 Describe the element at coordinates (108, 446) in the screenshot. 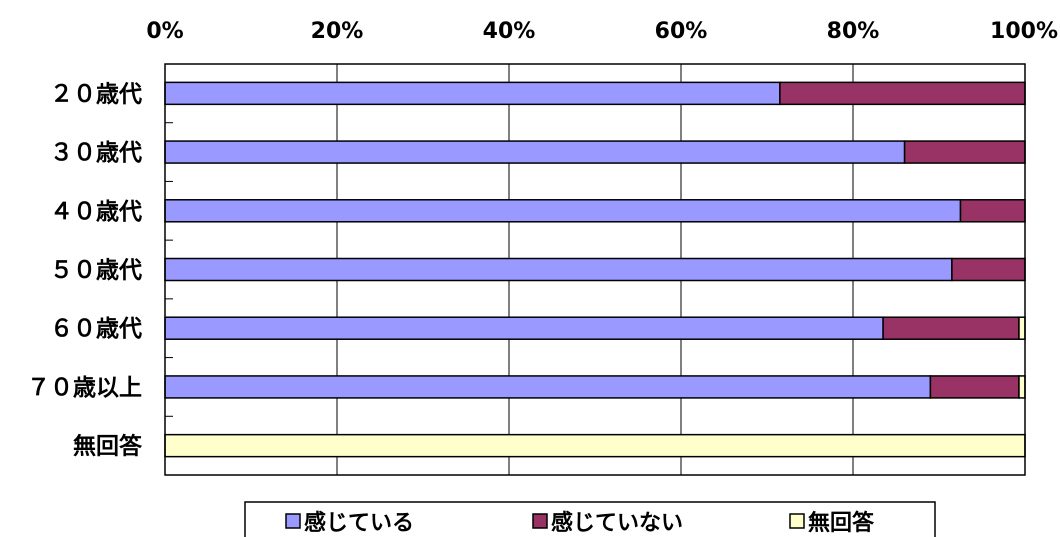

I see `category-label-6: 無回答` at that location.